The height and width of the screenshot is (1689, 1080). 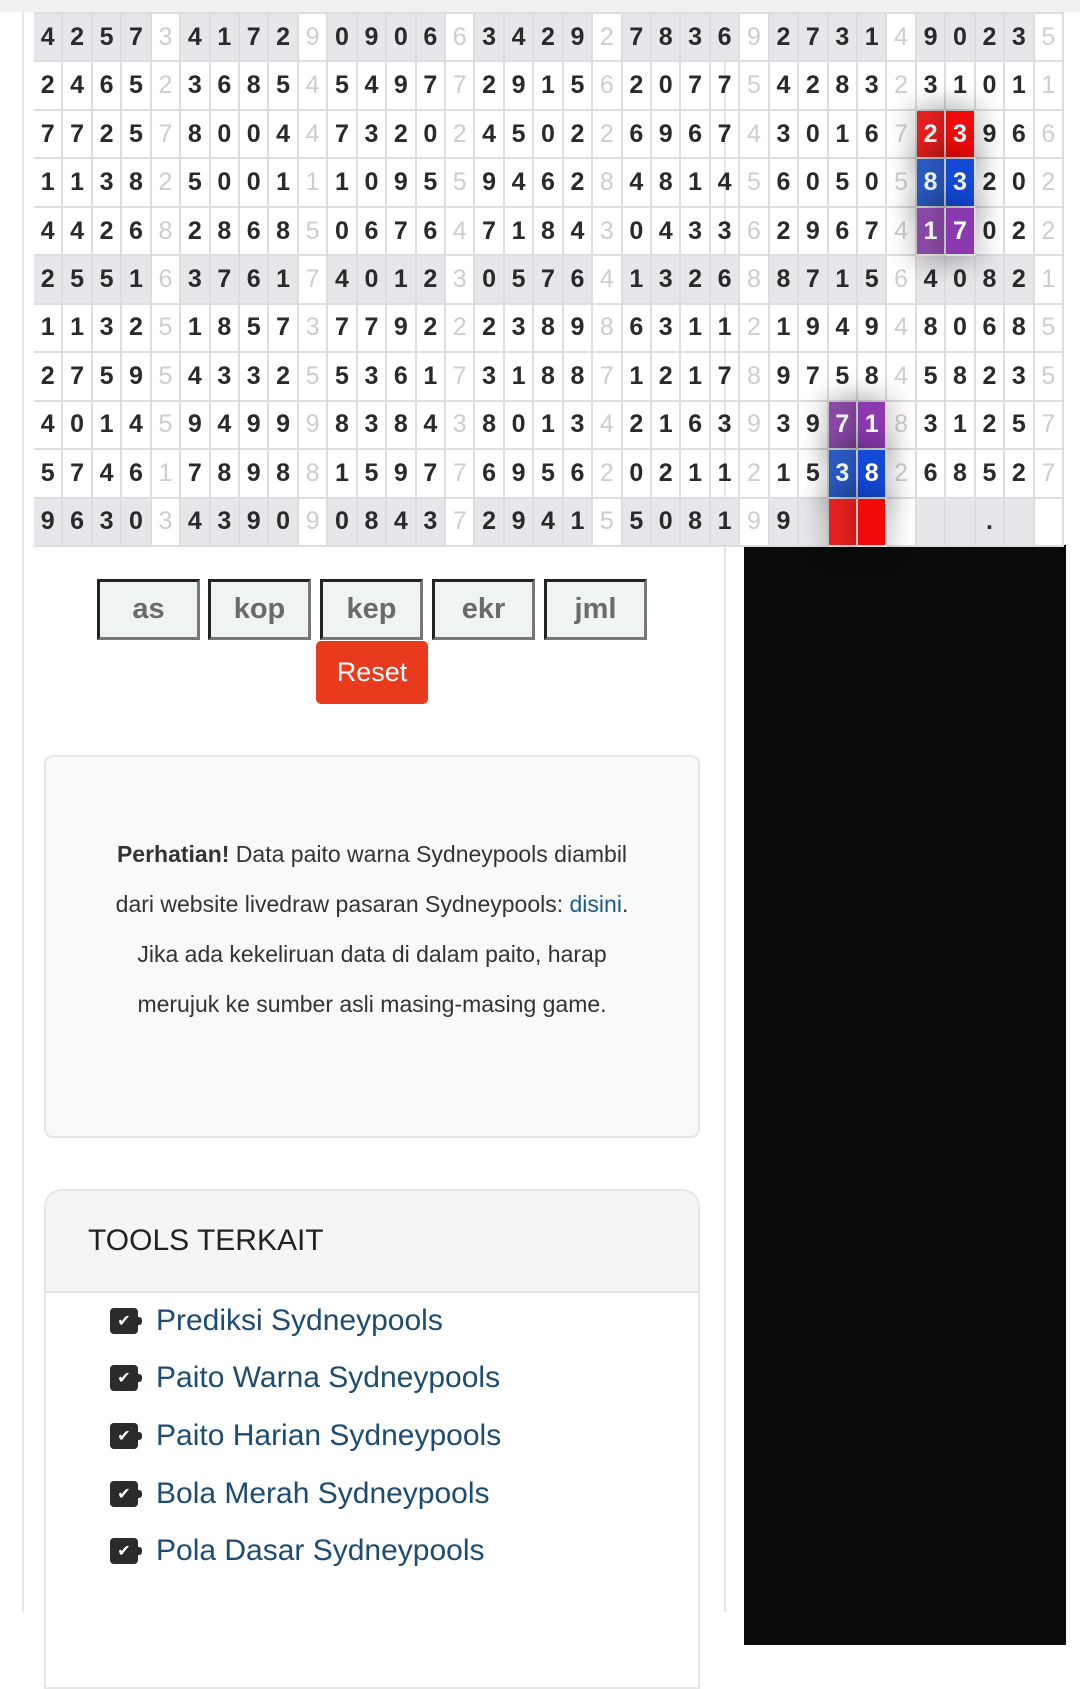 I want to click on source-link: disini, so click(x=595, y=904).